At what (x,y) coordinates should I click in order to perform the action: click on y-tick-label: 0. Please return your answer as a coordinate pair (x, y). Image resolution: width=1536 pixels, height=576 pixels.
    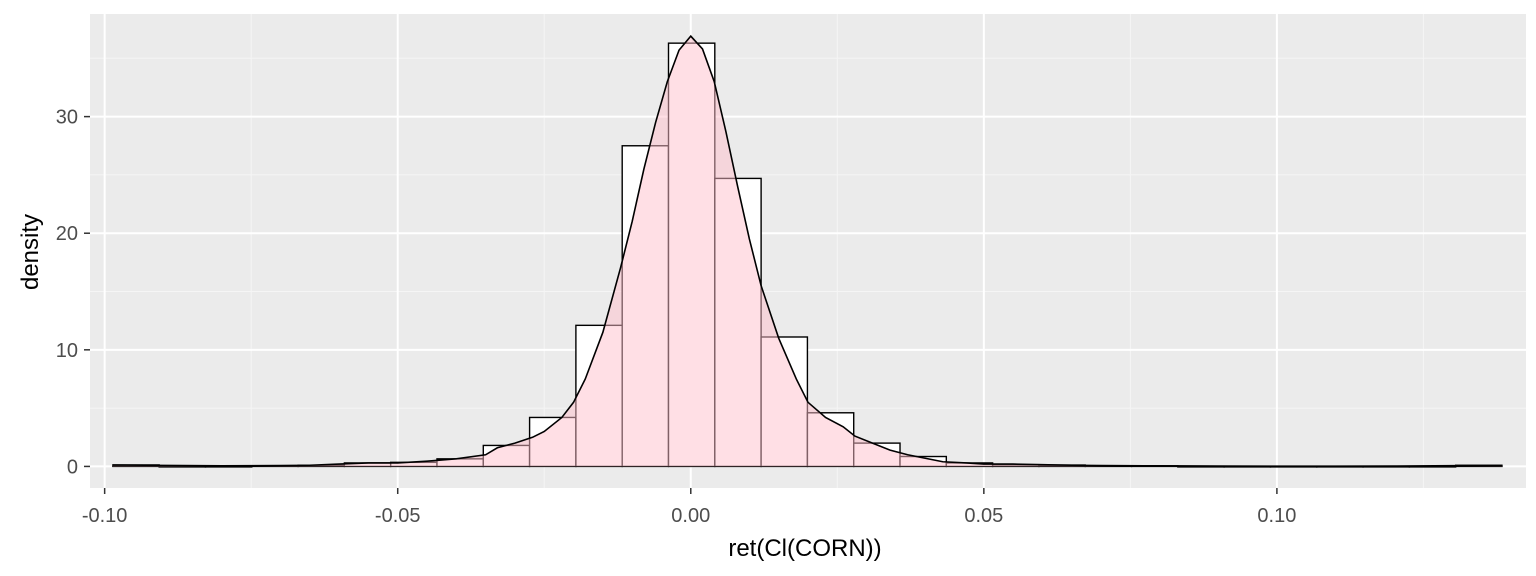
    Looking at the image, I should click on (72, 467).